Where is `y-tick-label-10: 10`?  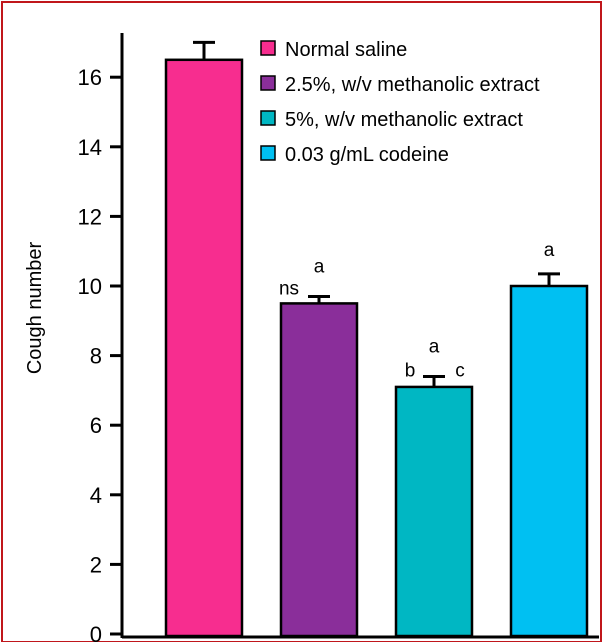 y-tick-label-10: 10 is located at coordinates (90, 286).